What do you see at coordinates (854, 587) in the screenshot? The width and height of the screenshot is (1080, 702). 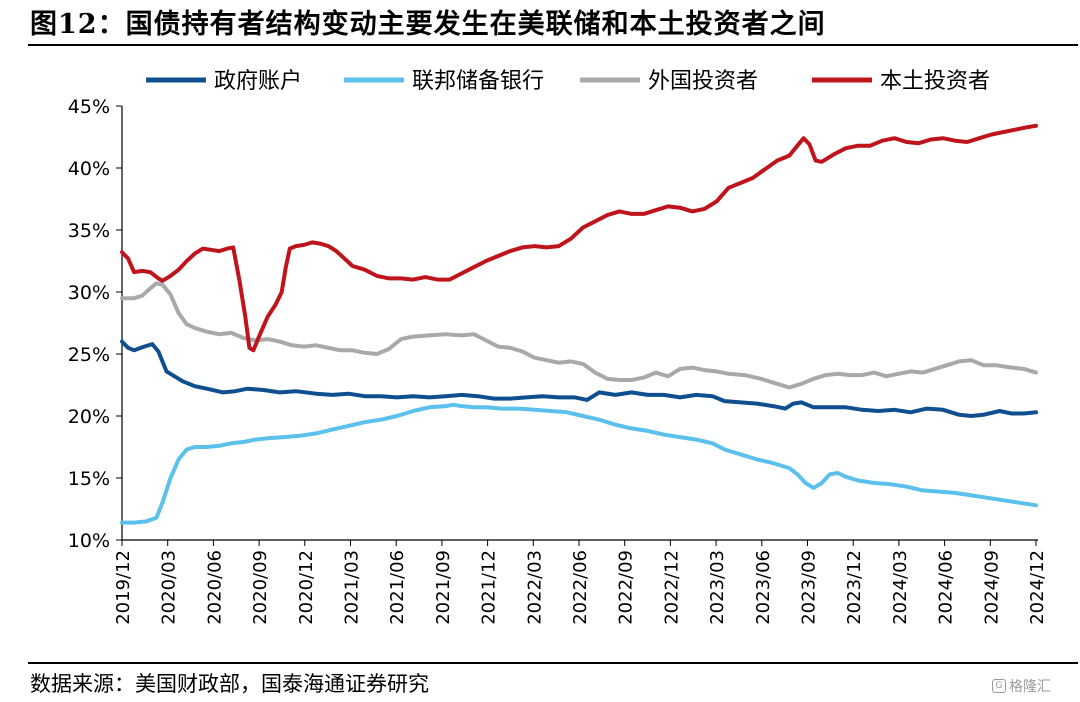 I see `x-tick-label: 2023/12` at bounding box center [854, 587].